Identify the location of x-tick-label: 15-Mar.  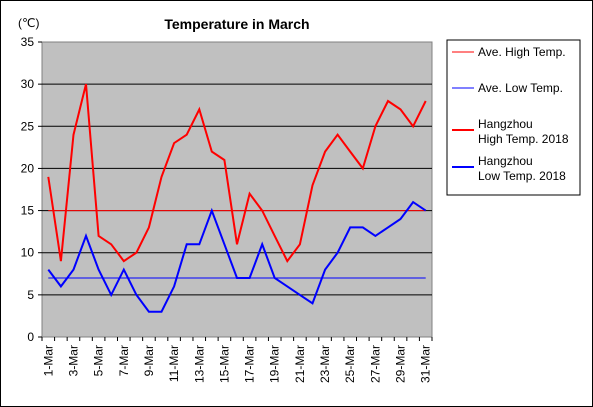
(224, 364).